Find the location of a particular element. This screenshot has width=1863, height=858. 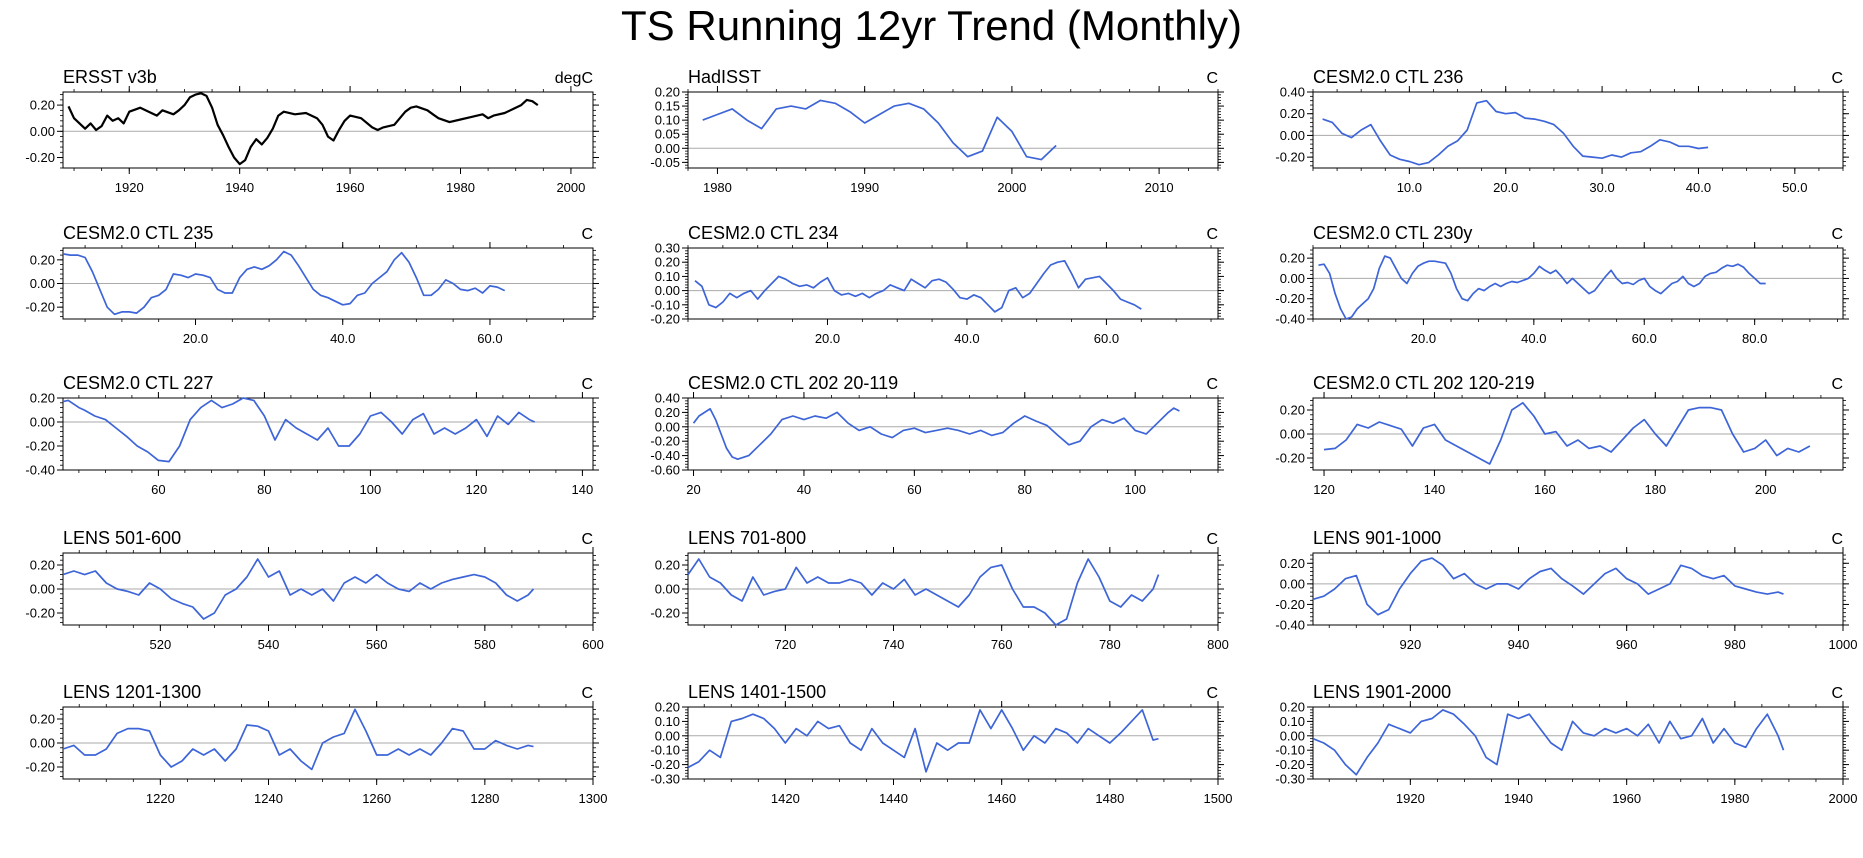

x-tick-label: 40.0 is located at coordinates (966, 338).